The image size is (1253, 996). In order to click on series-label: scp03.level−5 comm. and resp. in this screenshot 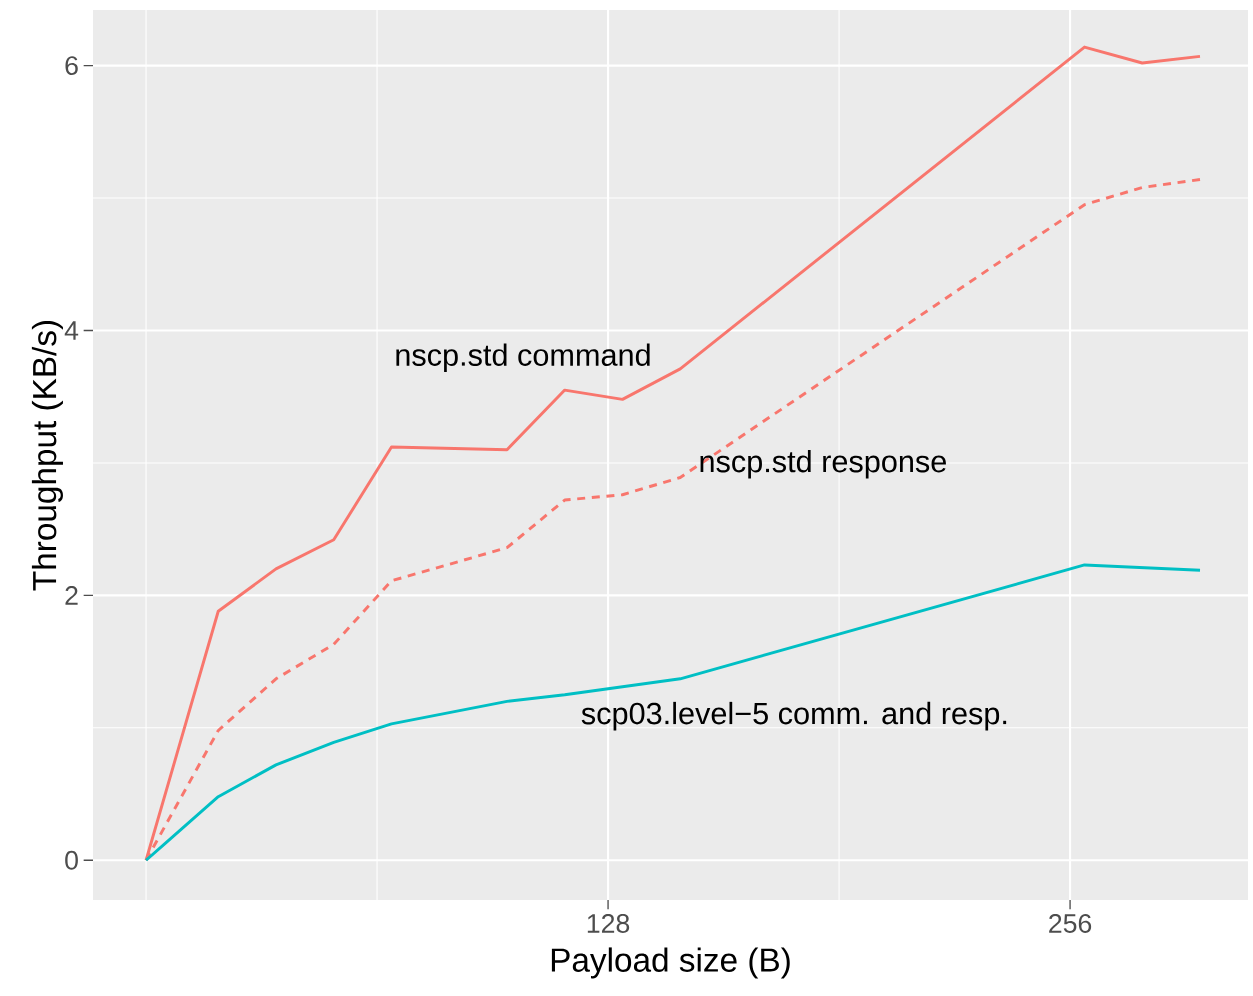, I will do `click(794, 716)`.